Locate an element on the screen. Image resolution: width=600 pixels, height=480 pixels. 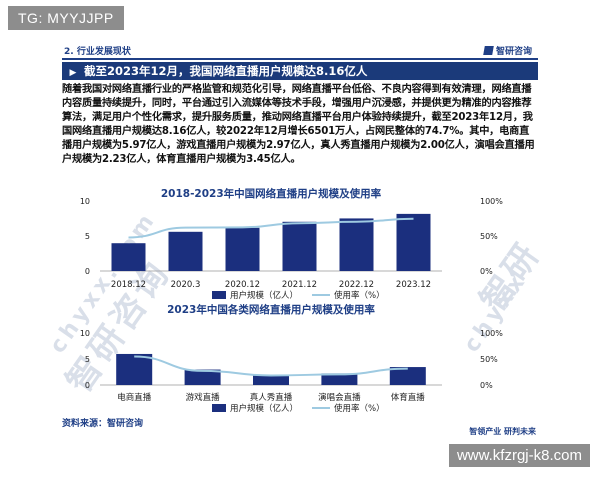
overlay-url: www.kfzrgj-k8.com is located at coordinates (519, 455).